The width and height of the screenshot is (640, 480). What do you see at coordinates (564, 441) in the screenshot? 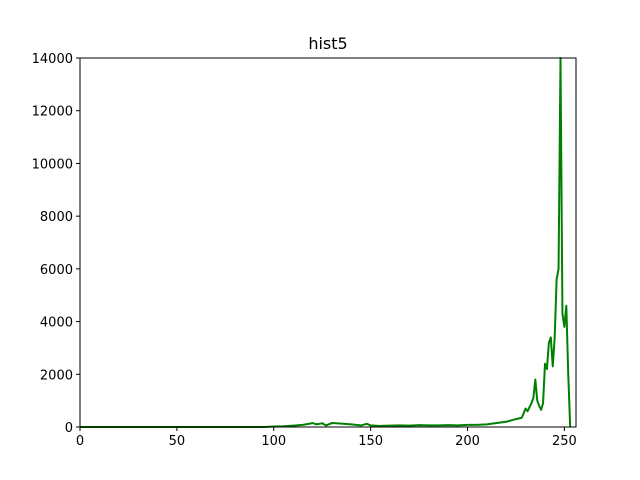
I see `x-tick-label: 250` at bounding box center [564, 441].